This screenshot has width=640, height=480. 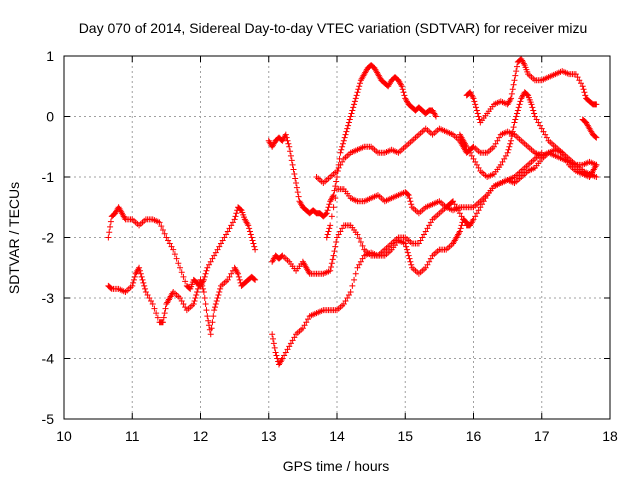 I want to click on y-tick-label: -2, so click(x=48, y=238).